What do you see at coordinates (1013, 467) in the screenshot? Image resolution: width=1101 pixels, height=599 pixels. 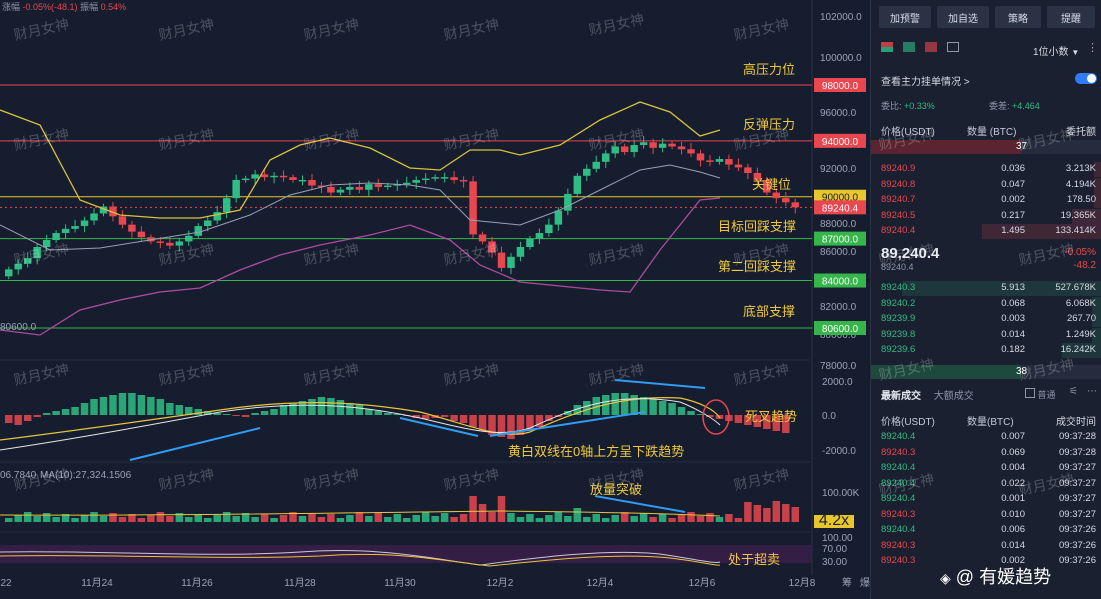 I see `quantity: 0.004` at bounding box center [1013, 467].